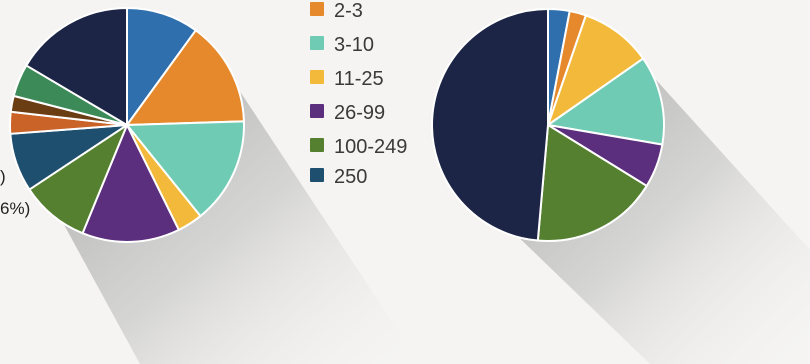  What do you see at coordinates (359, 113) in the screenshot?
I see `legend-label: 26-99` at bounding box center [359, 113].